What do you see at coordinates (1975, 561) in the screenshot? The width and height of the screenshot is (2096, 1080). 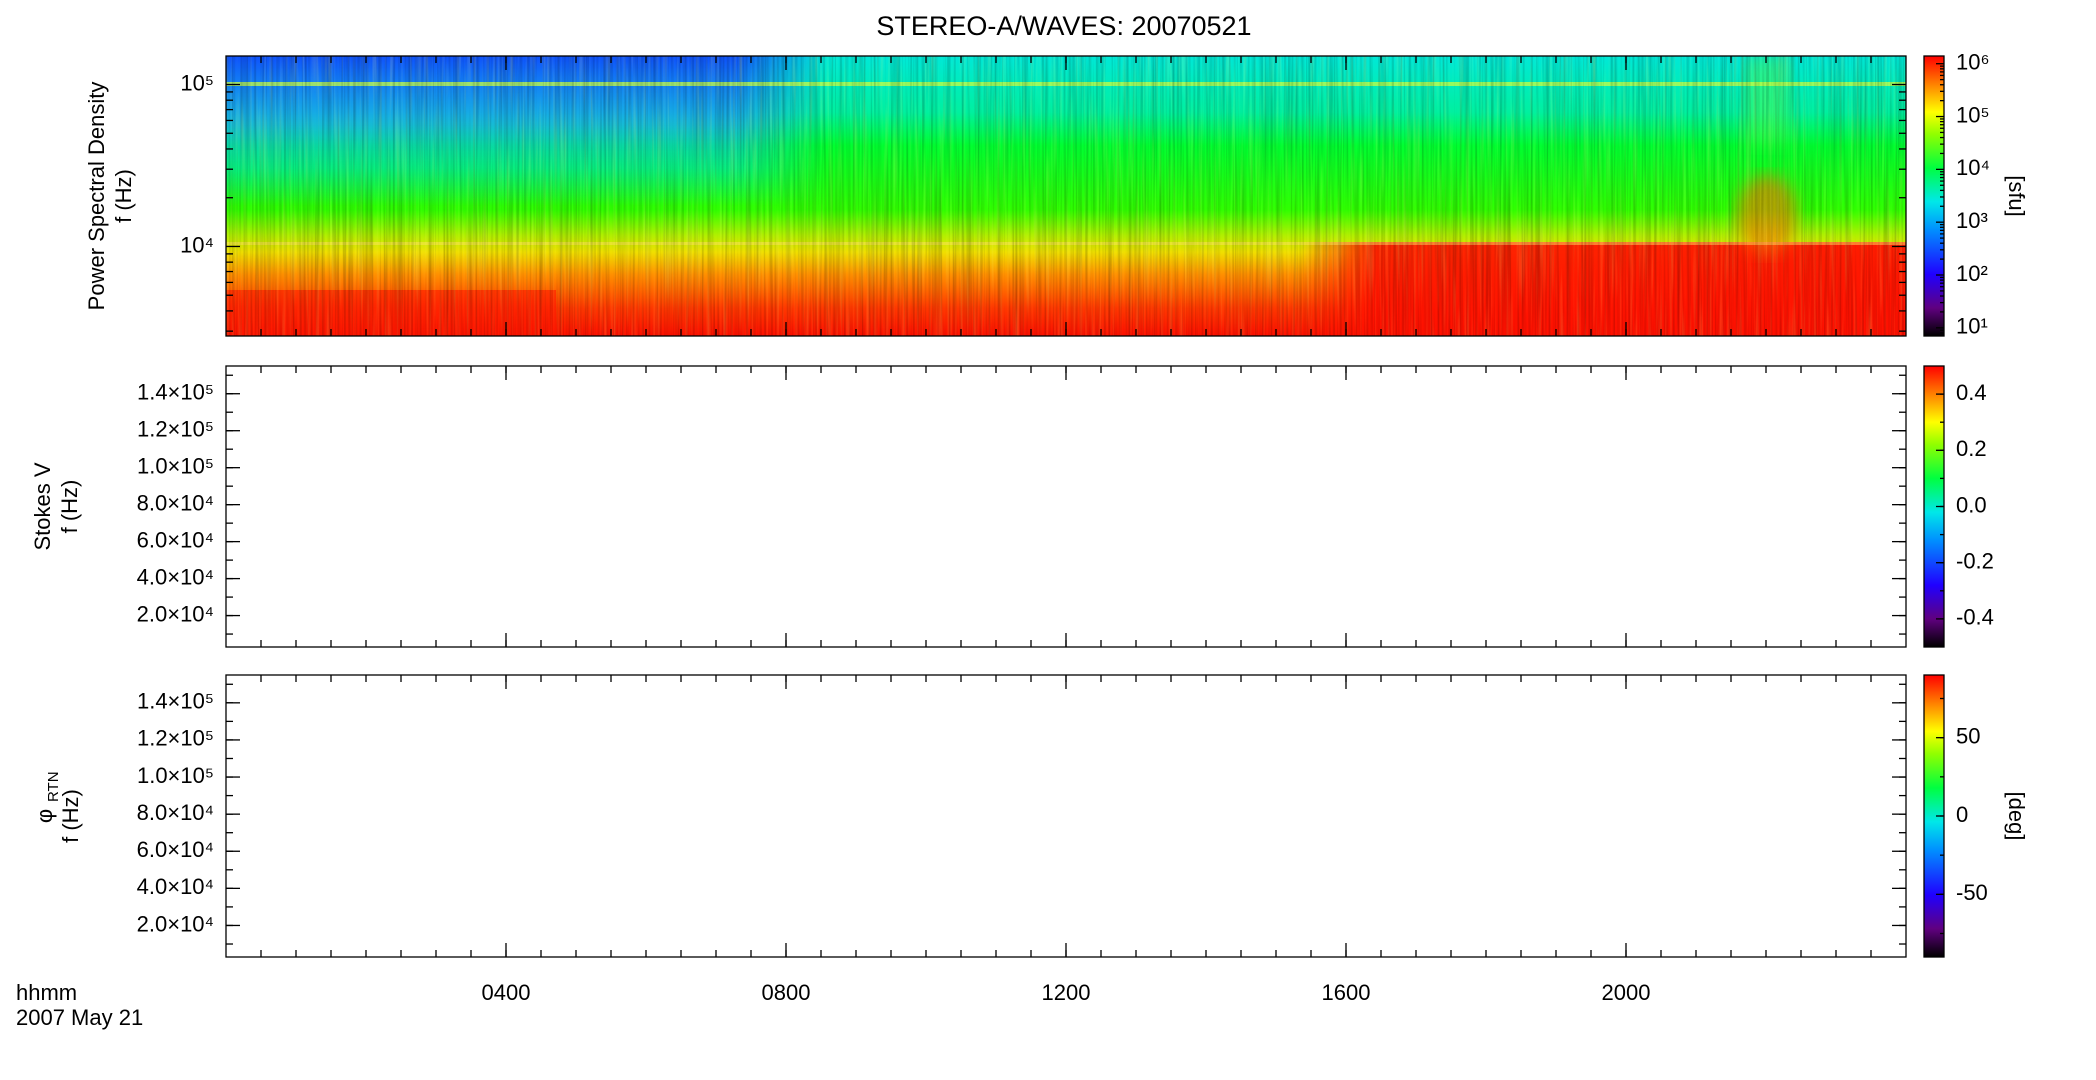 I see `colorbar-tick-label: -0.2` at bounding box center [1975, 561].